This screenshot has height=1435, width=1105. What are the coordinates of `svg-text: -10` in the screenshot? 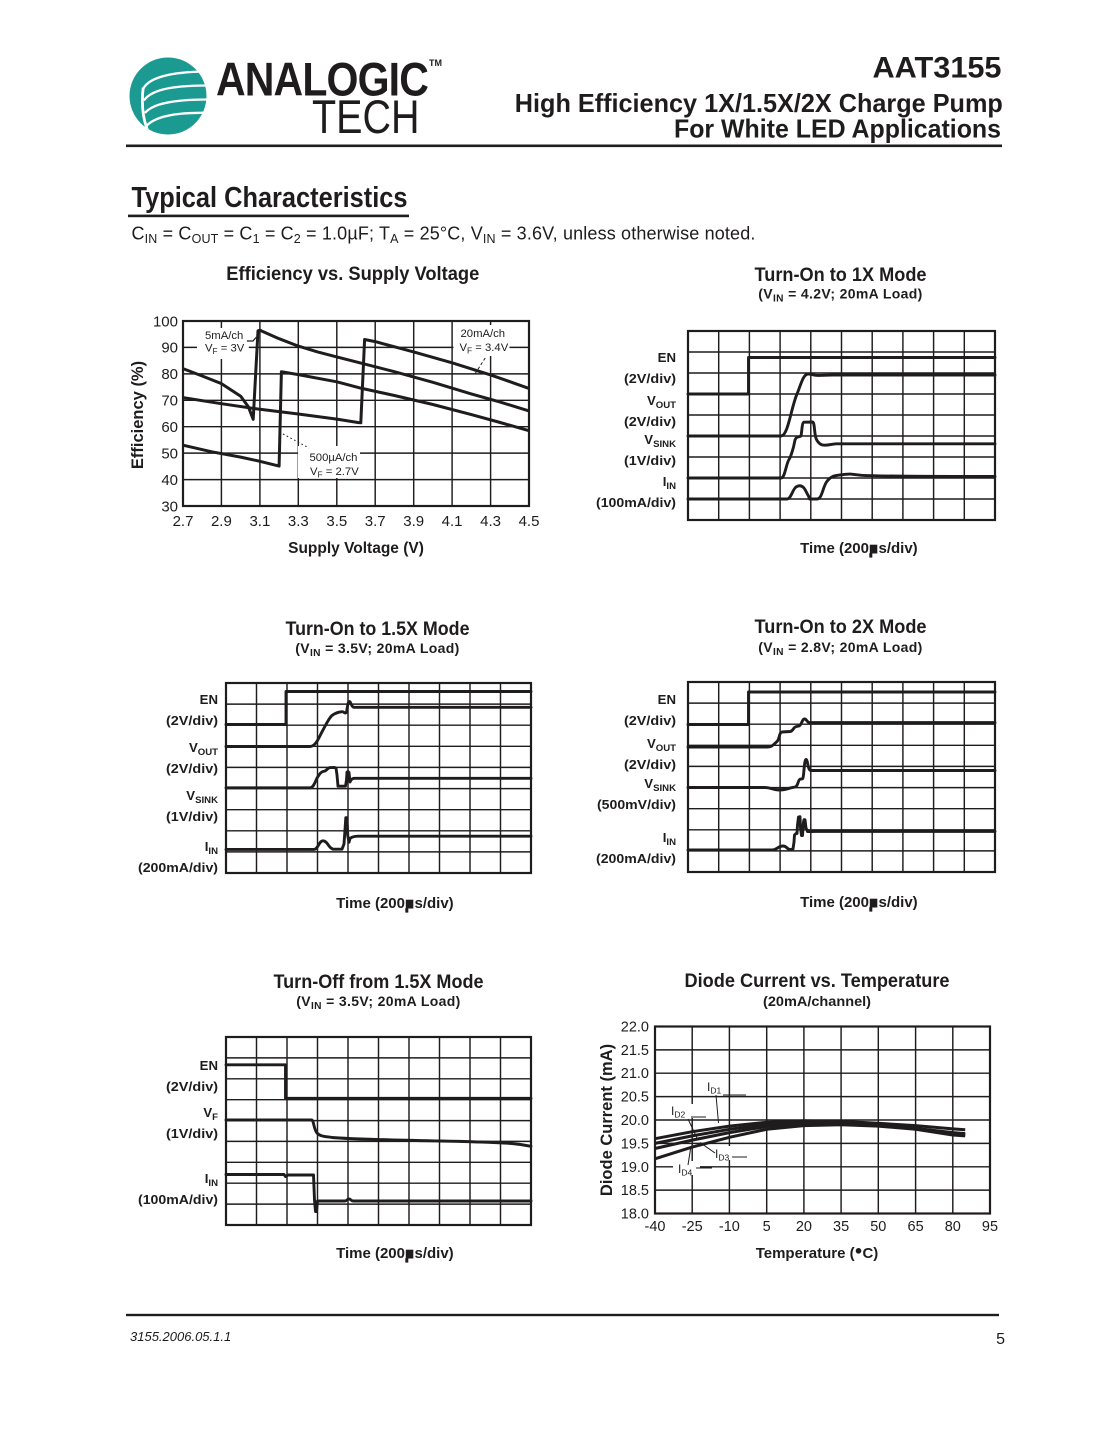 It's located at (729, 1227).